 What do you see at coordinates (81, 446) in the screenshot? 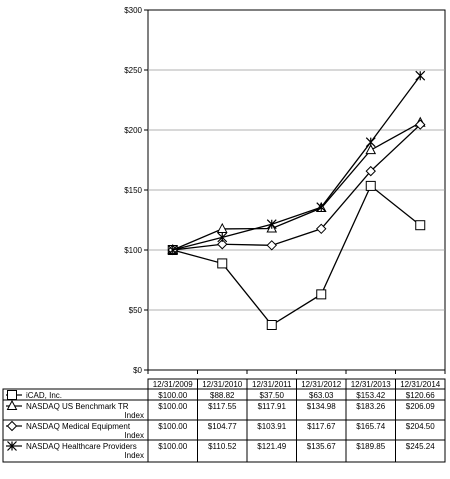
I see `legend-label: NASDAQ Healthcare Providers` at bounding box center [81, 446].